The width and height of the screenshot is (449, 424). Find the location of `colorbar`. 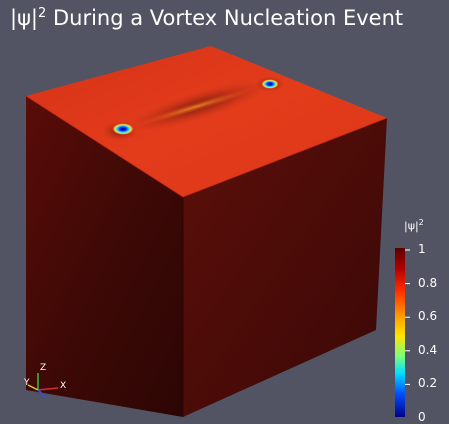

colorbar is located at coordinates (402, 332).